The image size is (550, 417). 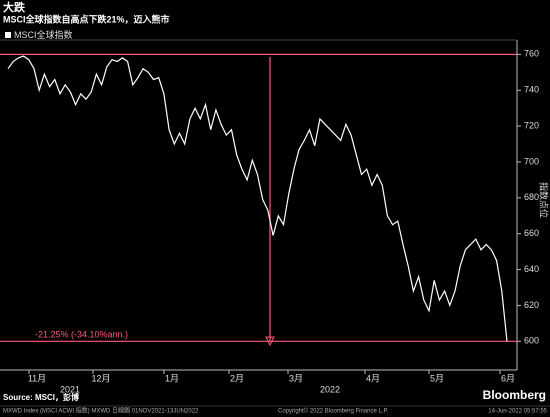 I want to click on x-tick-label: 5月, so click(x=437, y=378).